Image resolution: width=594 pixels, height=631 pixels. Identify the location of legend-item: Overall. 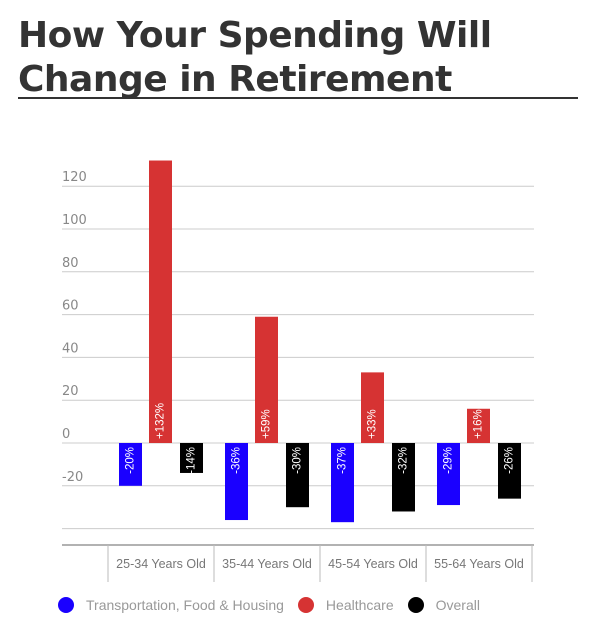
(443, 605).